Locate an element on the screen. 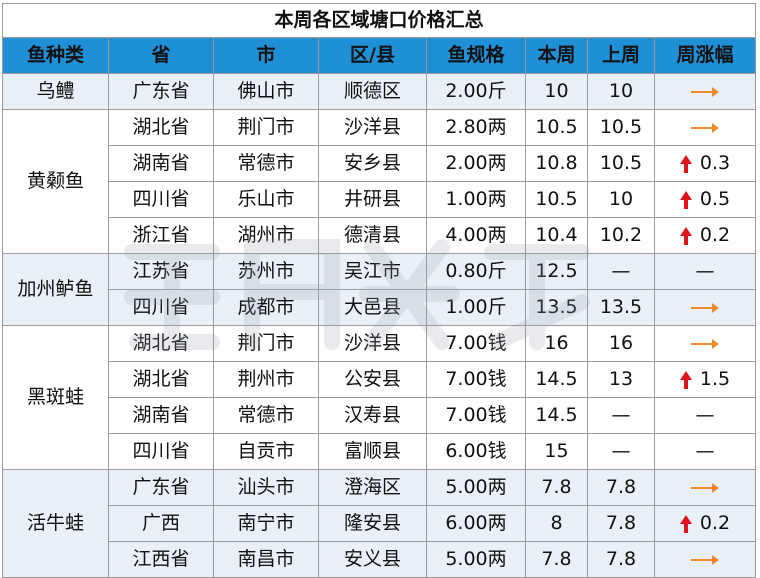  spec-cell: 4.00两 is located at coordinates (476, 235).